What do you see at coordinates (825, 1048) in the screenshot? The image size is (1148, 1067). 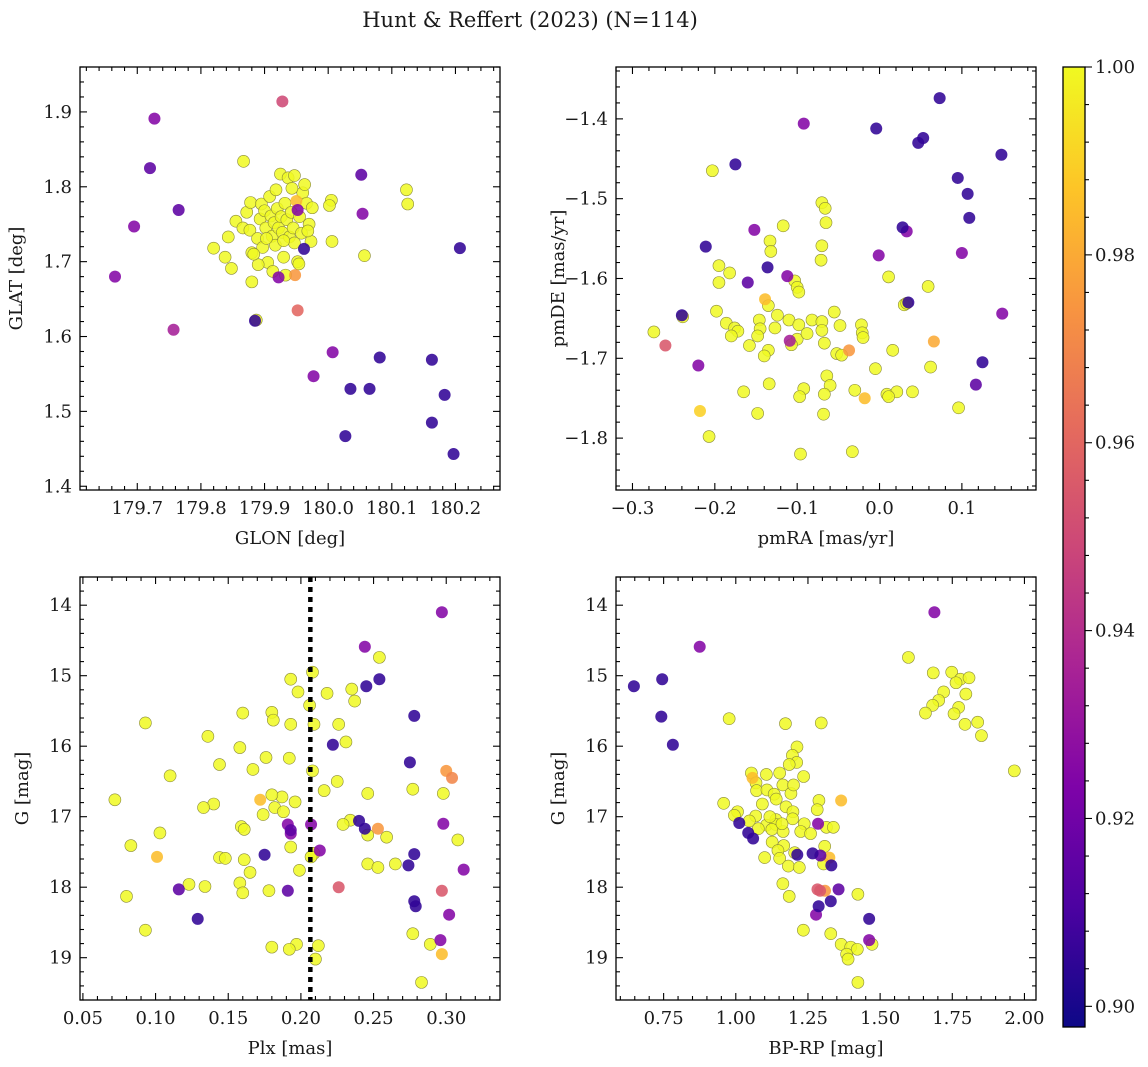 I see `x-axis-label: BP-RP [mag]` at bounding box center [825, 1048].